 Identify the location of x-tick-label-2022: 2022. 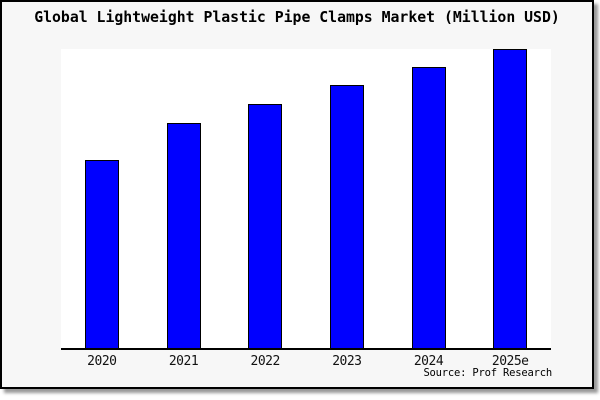
(265, 361).